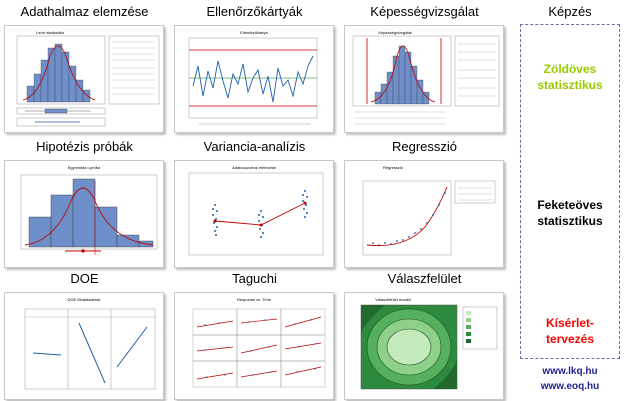  I want to click on control-chart-graphic, so click(253, 81).